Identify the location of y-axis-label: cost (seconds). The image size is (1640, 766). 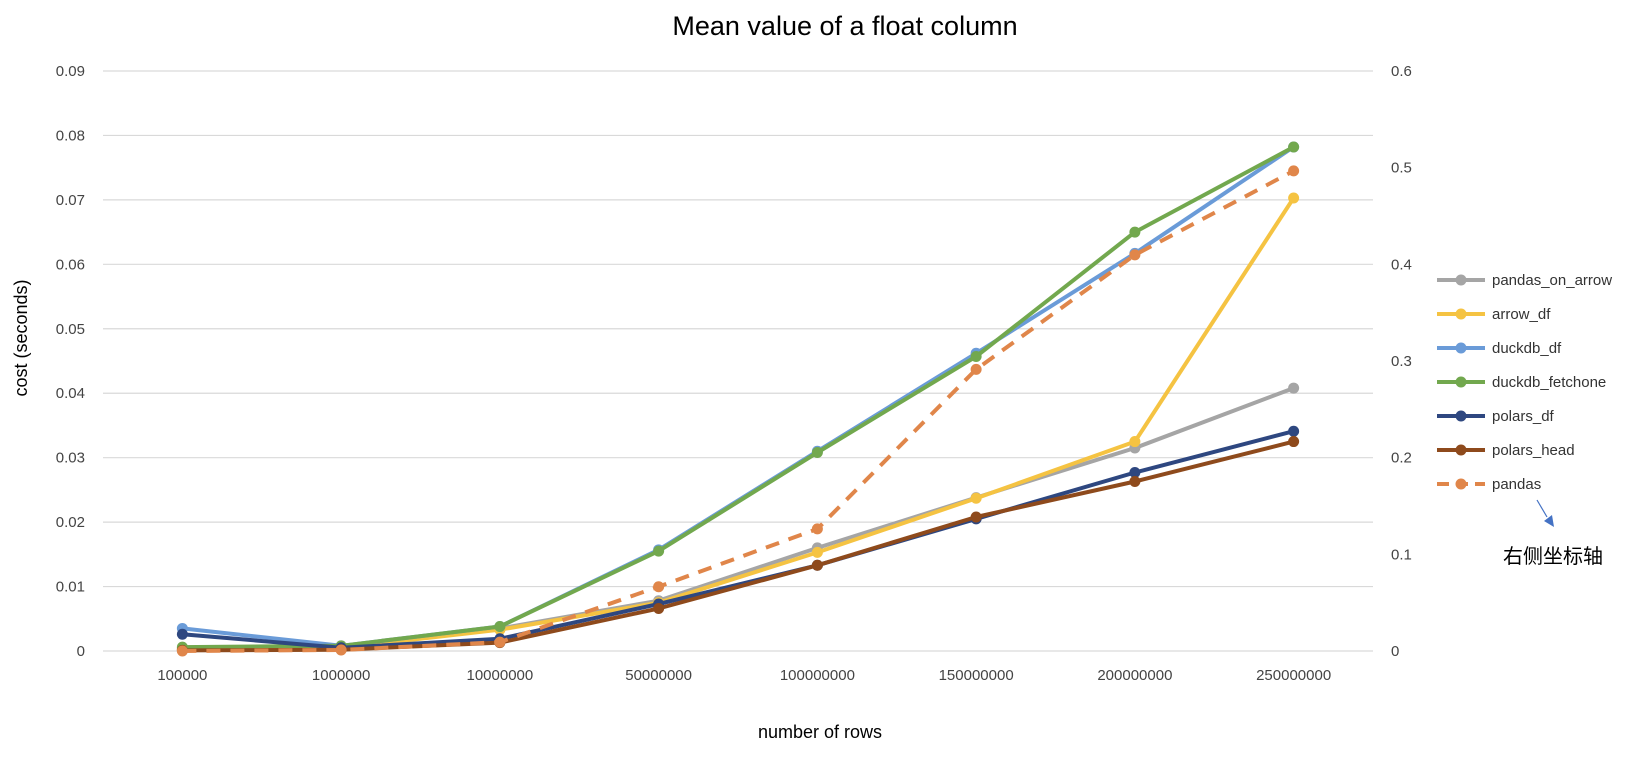
(21, 337).